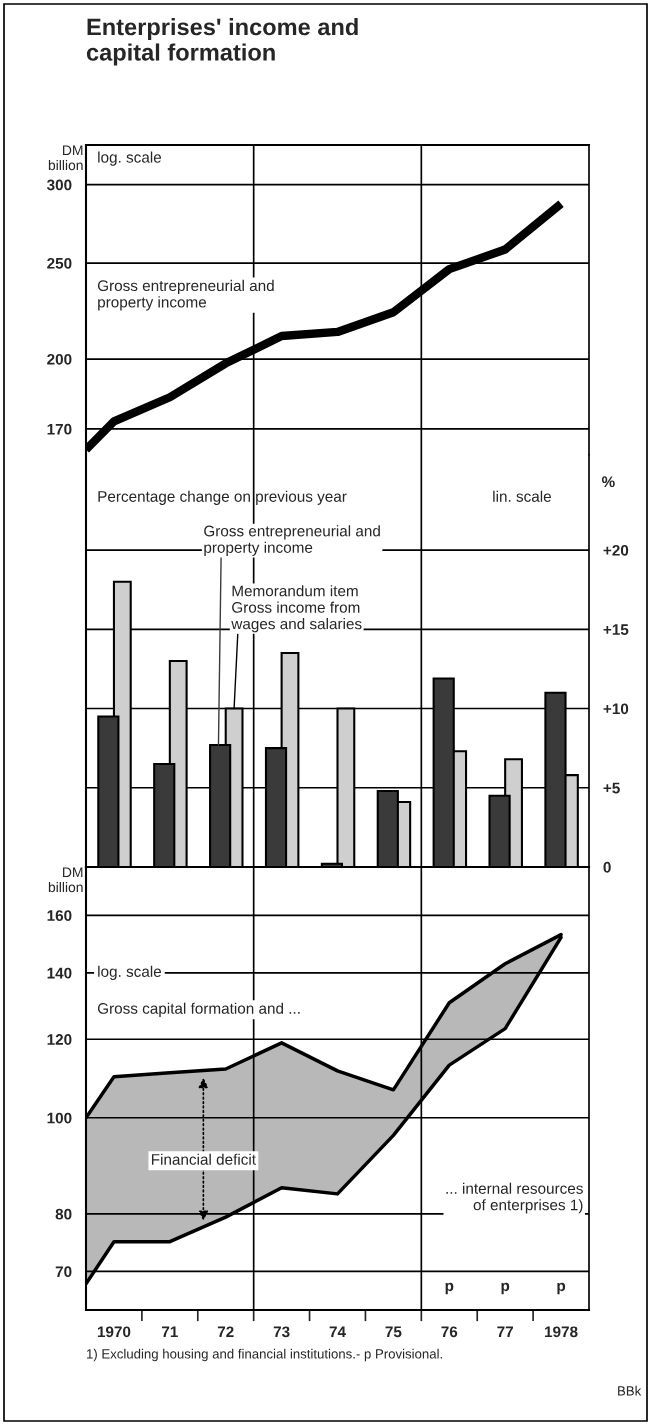 This screenshot has height=1425, width=651. What do you see at coordinates (616, 550) in the screenshot?
I see `y-tick-label: +20` at bounding box center [616, 550].